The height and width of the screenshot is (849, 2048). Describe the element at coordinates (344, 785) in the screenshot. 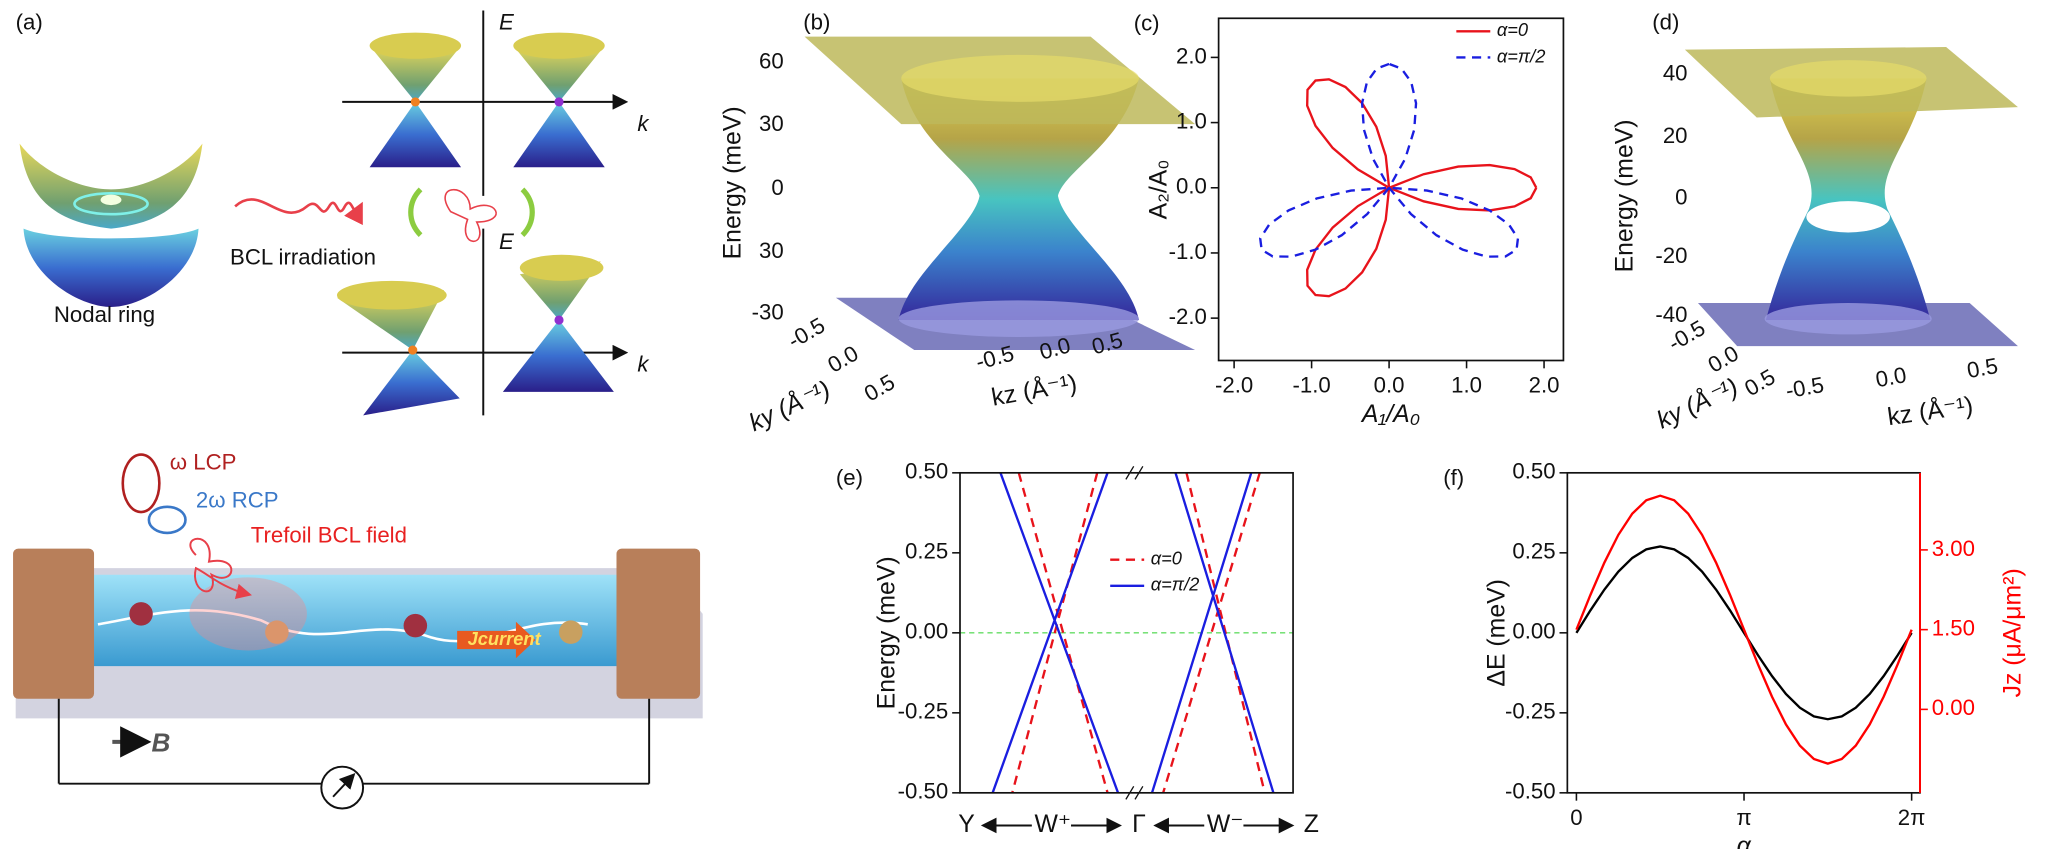

I see `meter-needle` at that location.